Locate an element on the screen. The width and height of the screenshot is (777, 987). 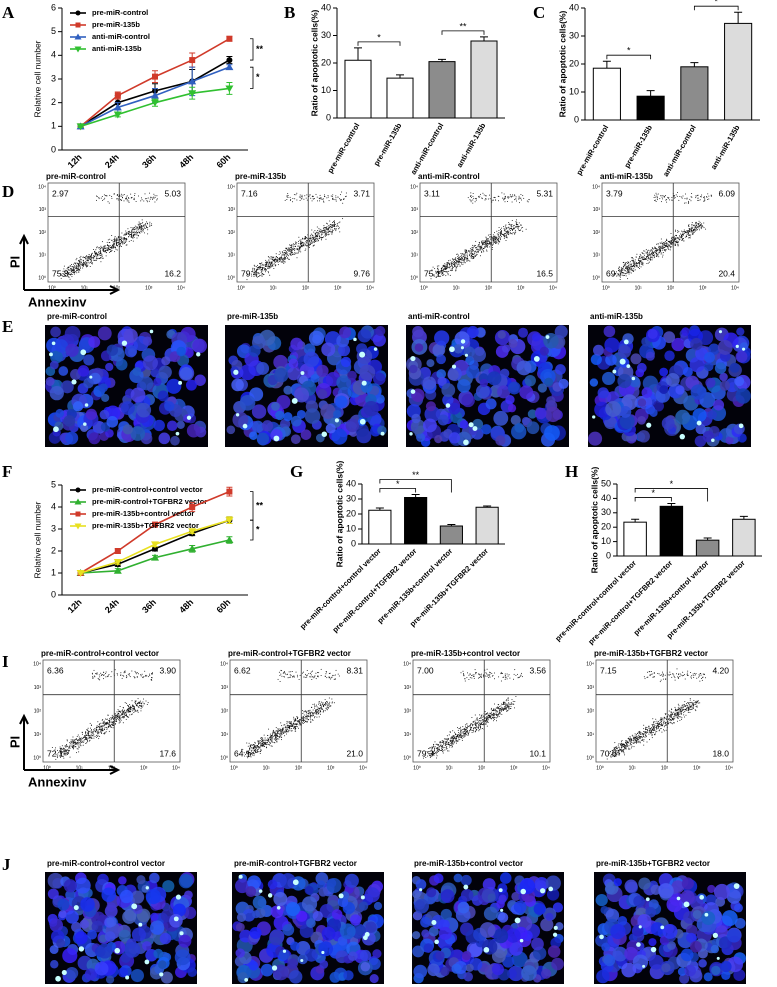
x-tick-label: 36h is located at coordinates (149, 606).